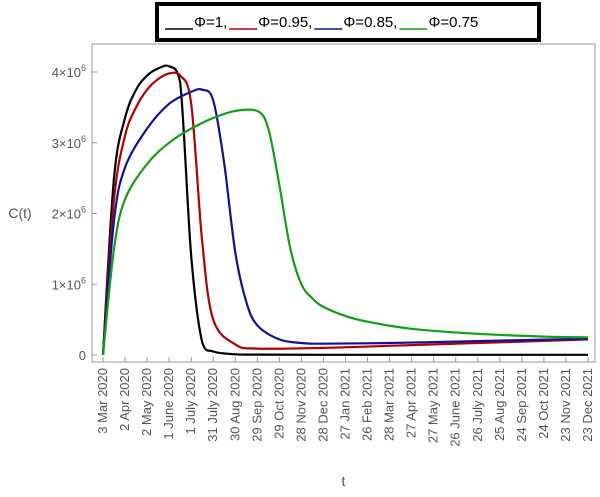  I want to click on y-tick-base: 2×10, so click(66, 214).